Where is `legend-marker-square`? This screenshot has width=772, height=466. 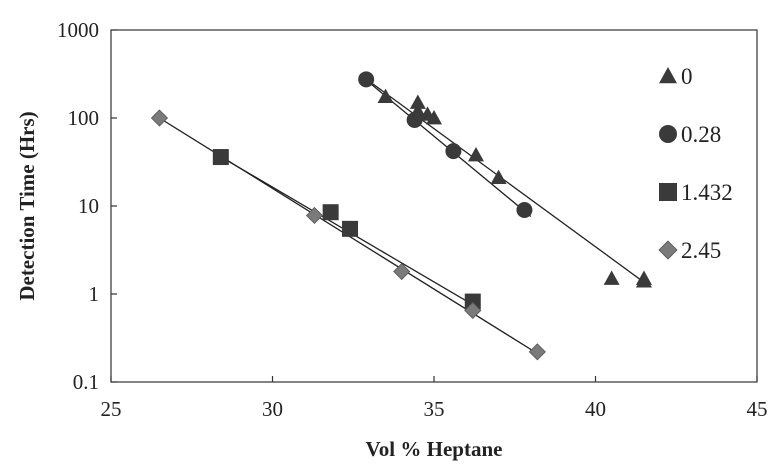
legend-marker-square is located at coordinates (668, 192).